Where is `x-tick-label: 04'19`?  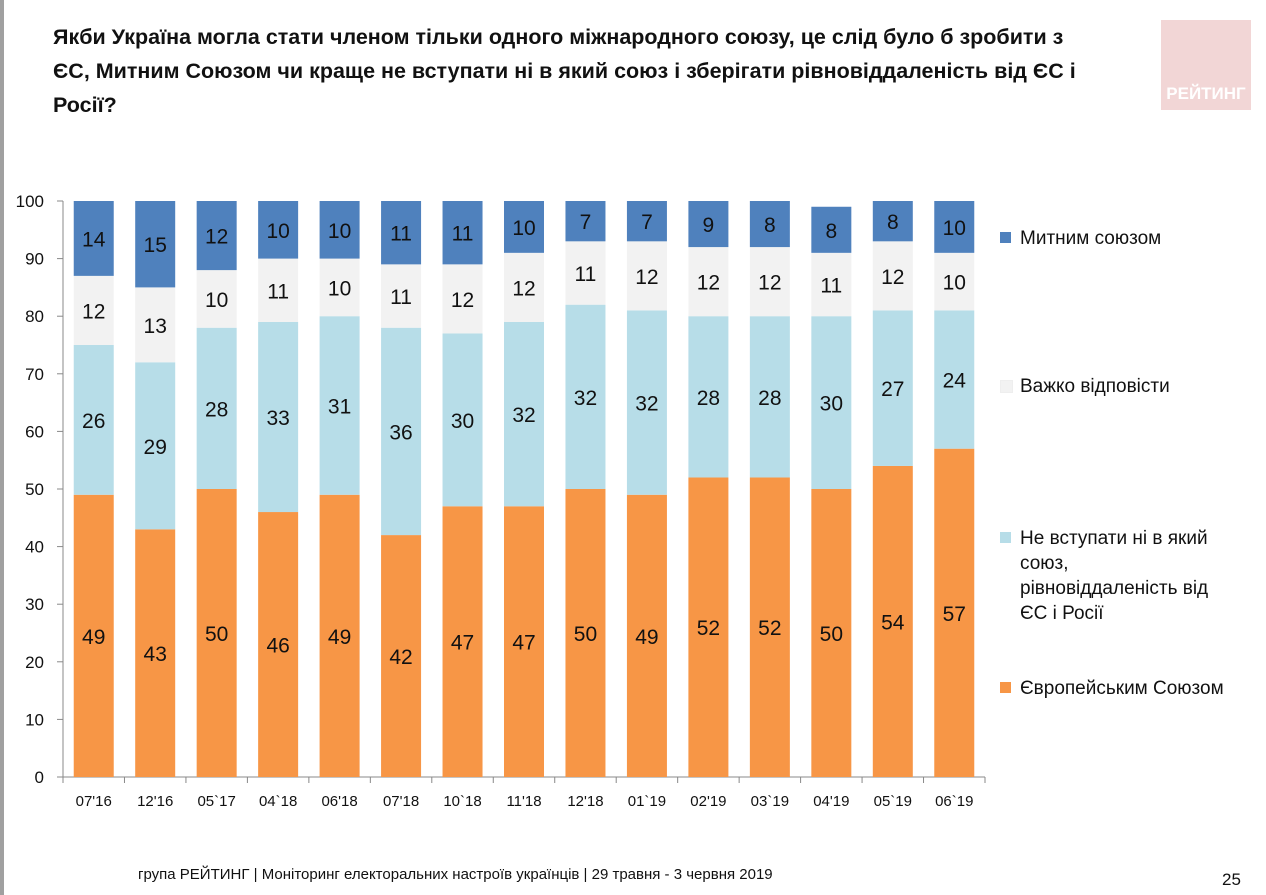 x-tick-label: 04'19 is located at coordinates (831, 801).